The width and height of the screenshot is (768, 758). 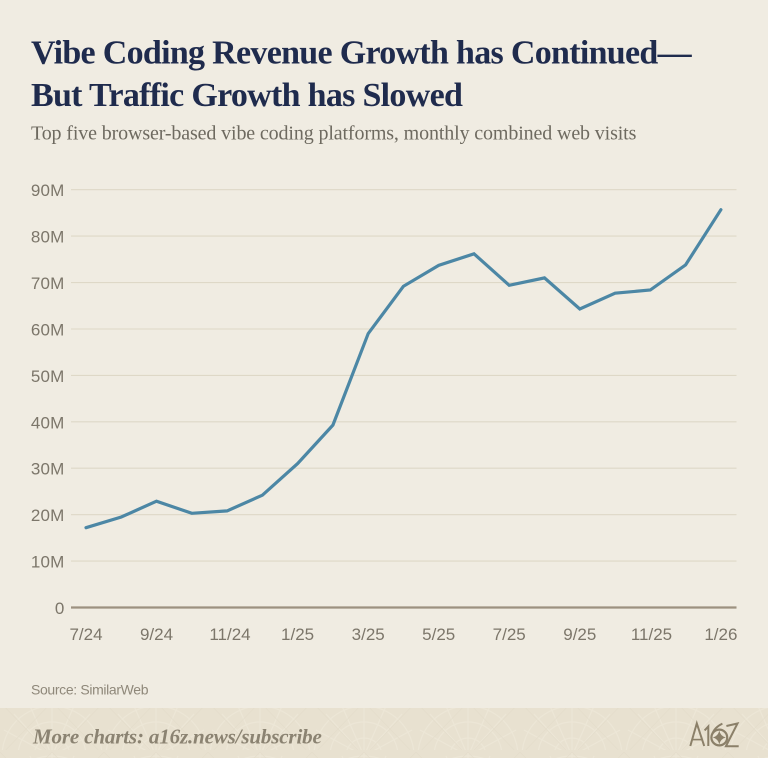 I want to click on svg-text: 1/25, so click(x=297, y=634).